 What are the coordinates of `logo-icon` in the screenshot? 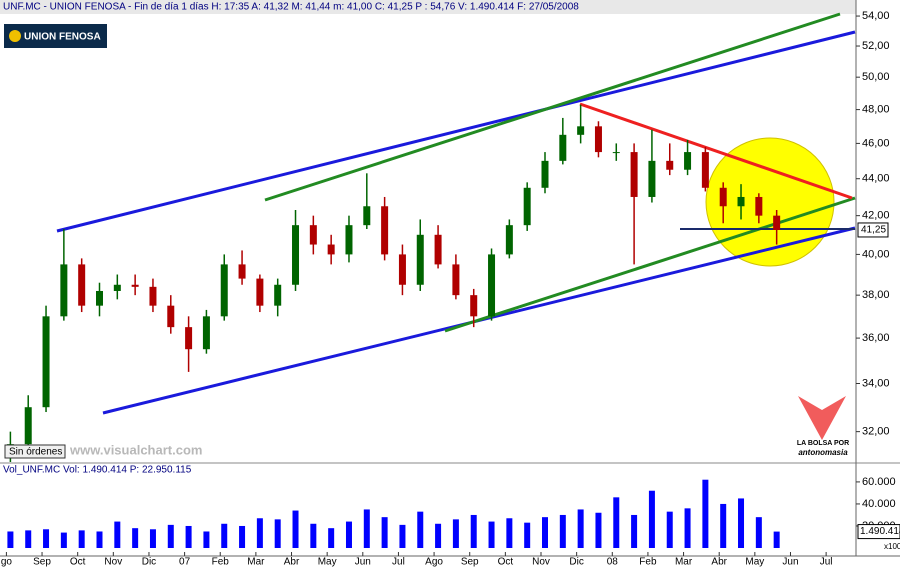 It's located at (15, 36).